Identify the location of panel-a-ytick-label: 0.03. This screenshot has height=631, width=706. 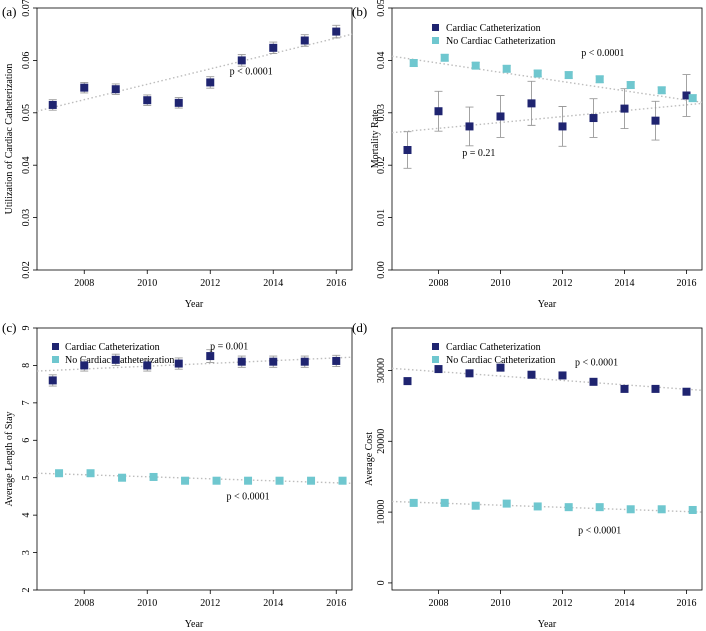
(26, 218).